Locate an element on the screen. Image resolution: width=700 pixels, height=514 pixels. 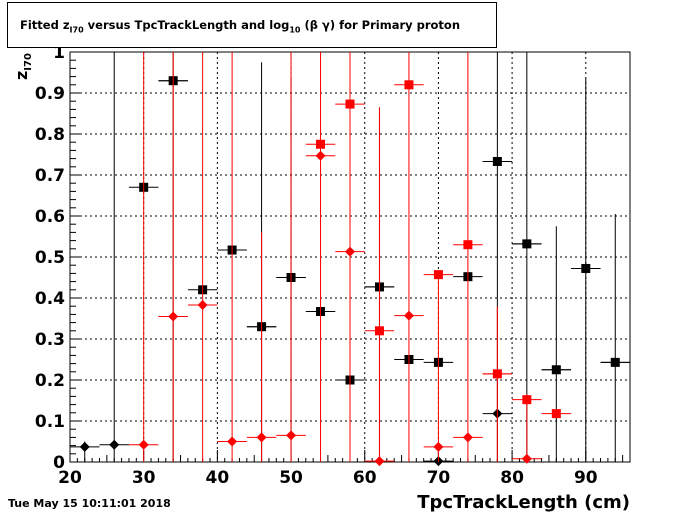
y-tick-label: 0.1 is located at coordinates (50, 422).